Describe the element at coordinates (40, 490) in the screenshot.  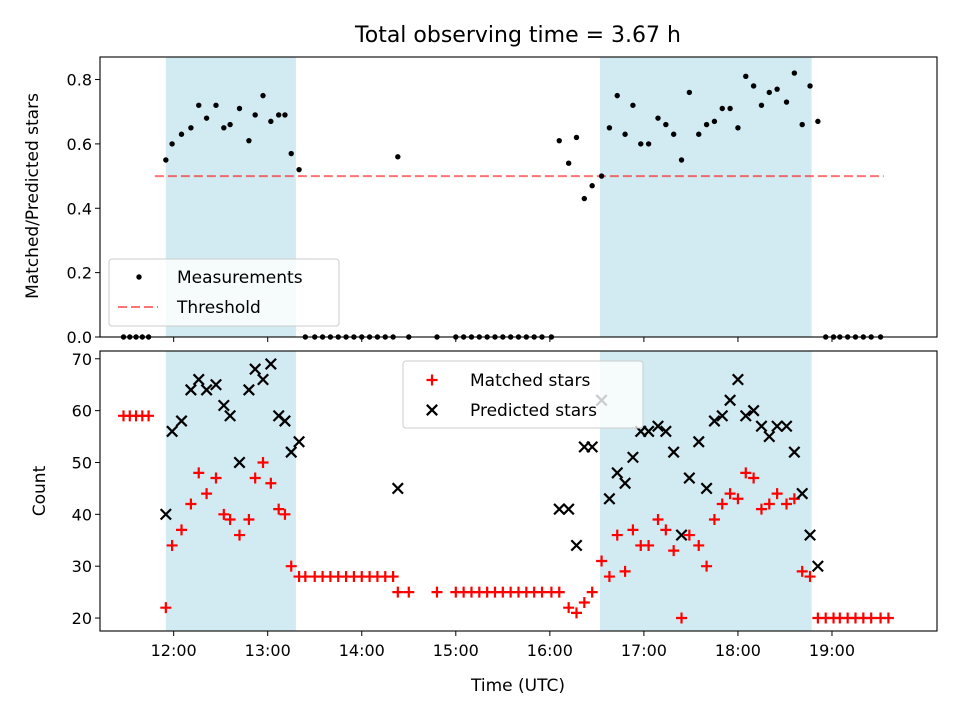
I see `bottom-panel-ylabel: Count` at that location.